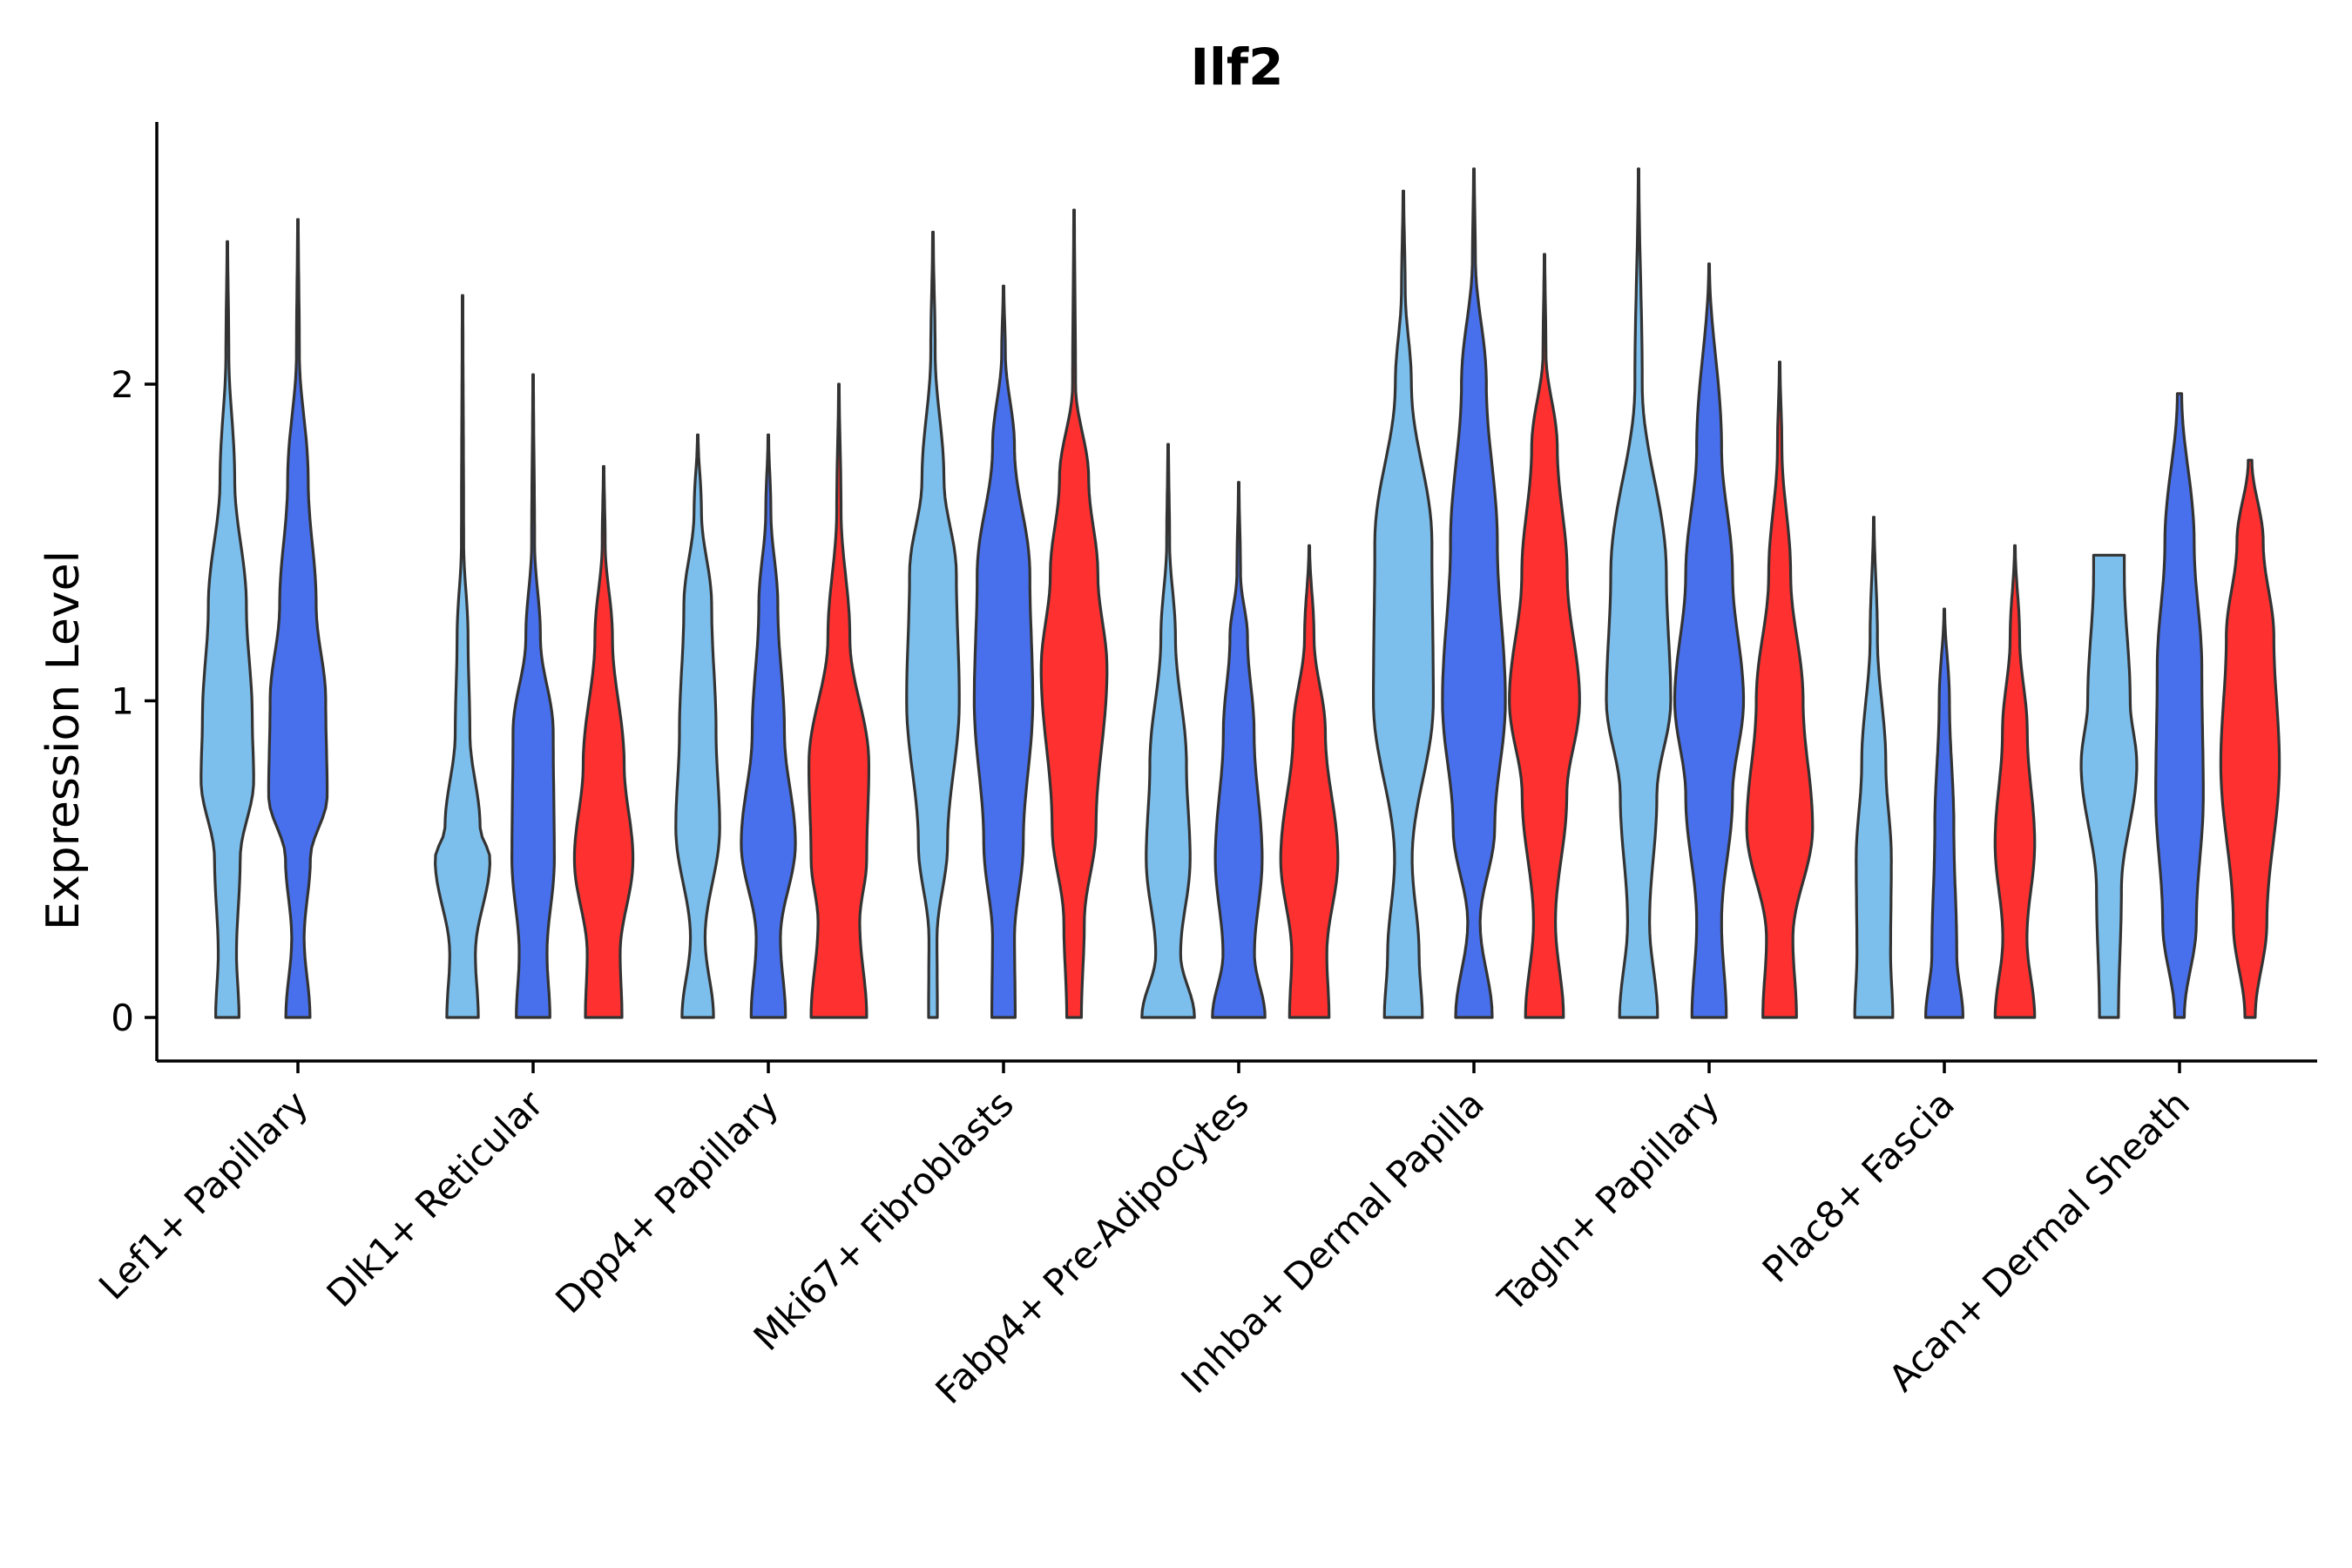  I want to click on x-tick-label: Mki67+ Fibroblasts, so click(884, 1220).